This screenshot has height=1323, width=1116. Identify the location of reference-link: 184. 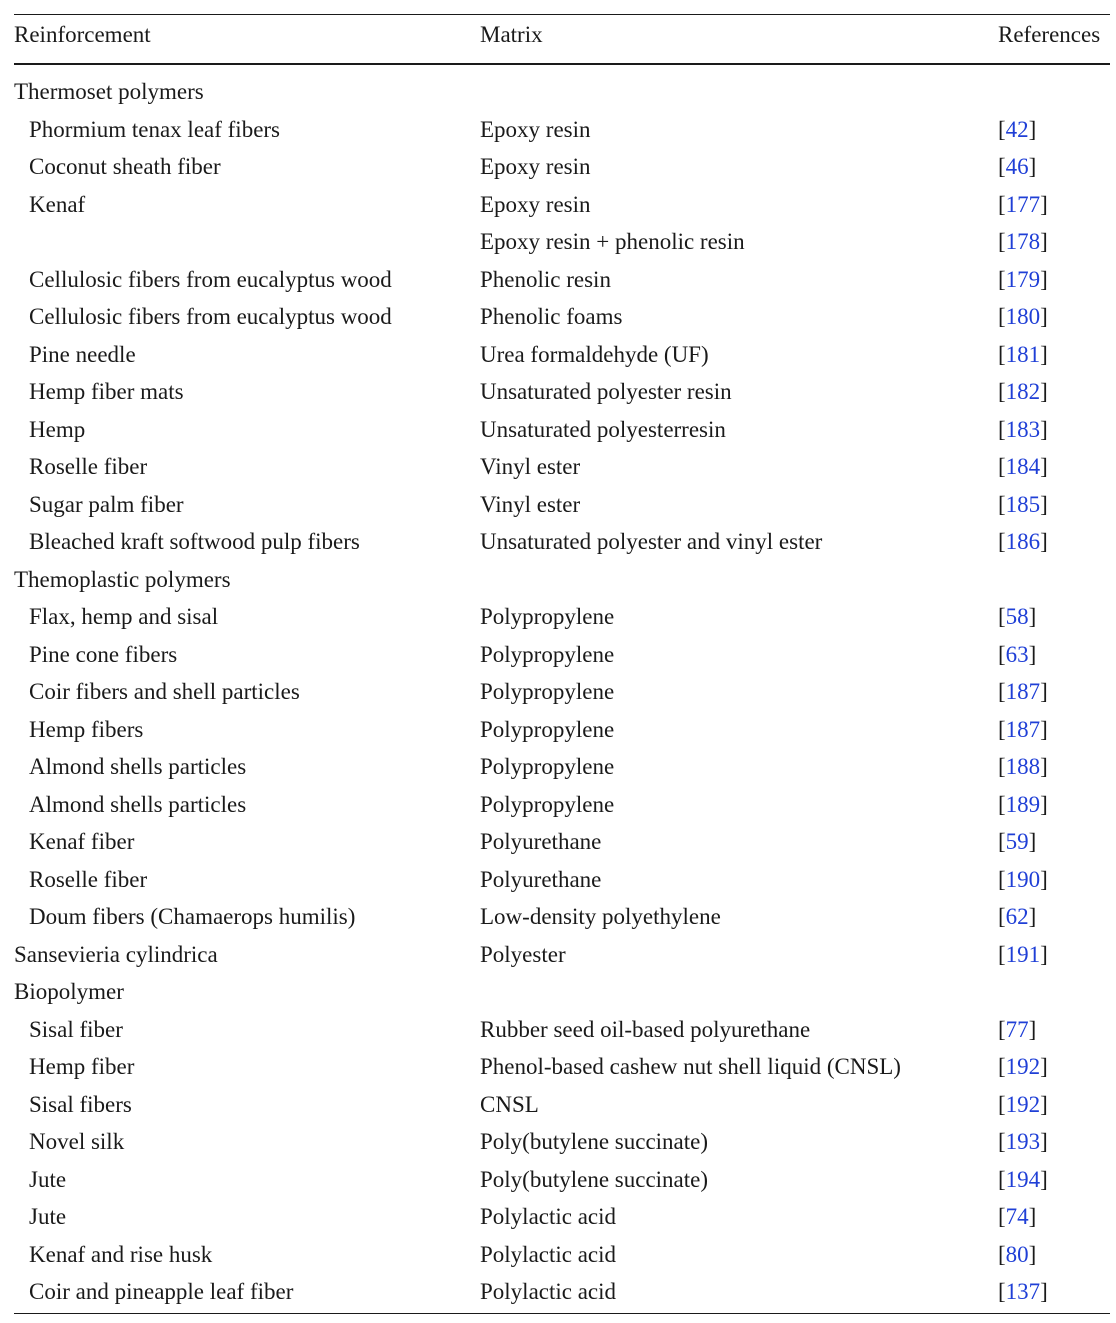
(1023, 466).